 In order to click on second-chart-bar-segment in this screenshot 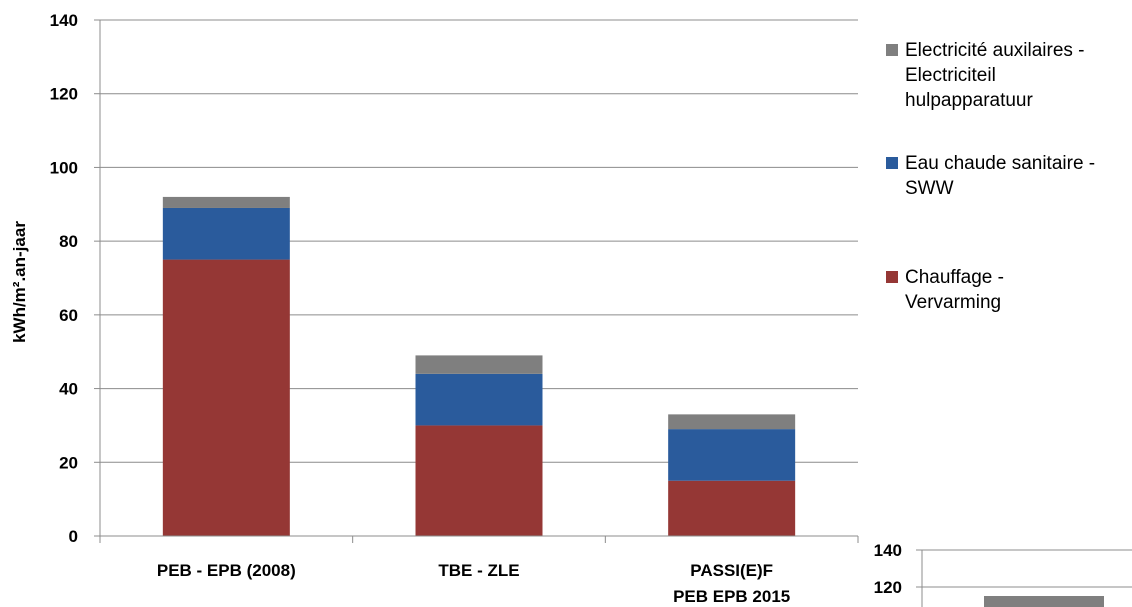, I will do `click(1044, 601)`.